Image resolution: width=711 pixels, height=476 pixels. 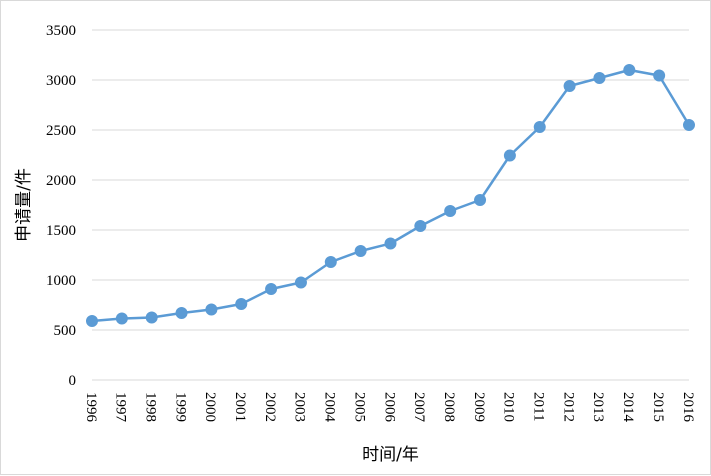 What do you see at coordinates (628, 407) in the screenshot?
I see `x-tick-label: 2014` at bounding box center [628, 407].